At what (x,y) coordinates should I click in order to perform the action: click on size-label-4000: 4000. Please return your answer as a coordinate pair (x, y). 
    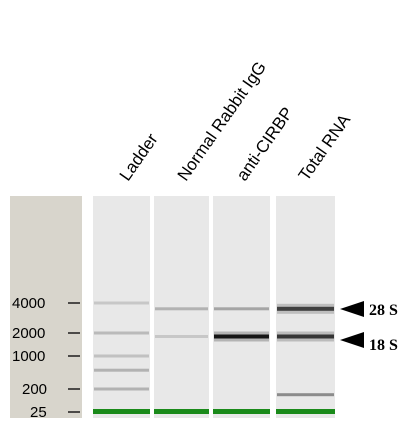
    Looking at the image, I should click on (28, 303).